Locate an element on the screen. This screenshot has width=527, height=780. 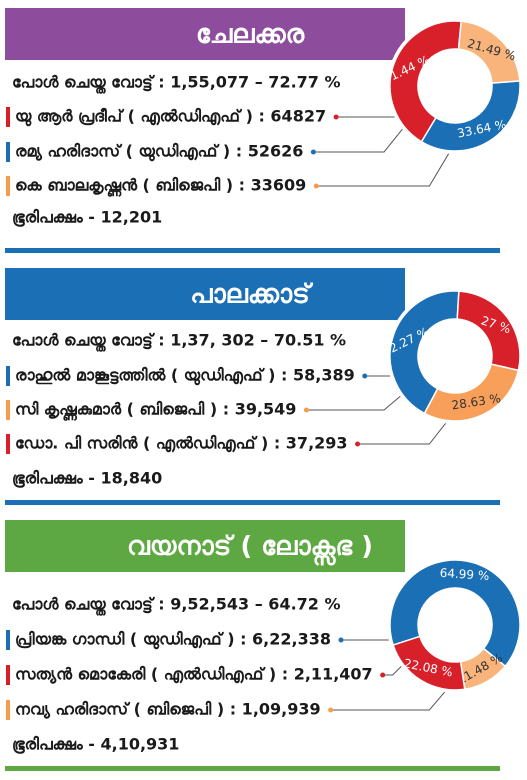
margin: ഭൂരിപക്ഷം - 12,201 is located at coordinates (87, 218).